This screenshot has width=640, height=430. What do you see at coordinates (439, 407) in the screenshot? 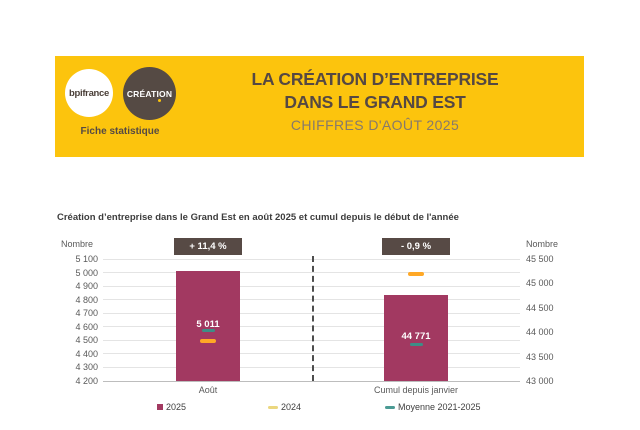
I see `legend-label: Moyenne 2021-2025` at bounding box center [439, 407].